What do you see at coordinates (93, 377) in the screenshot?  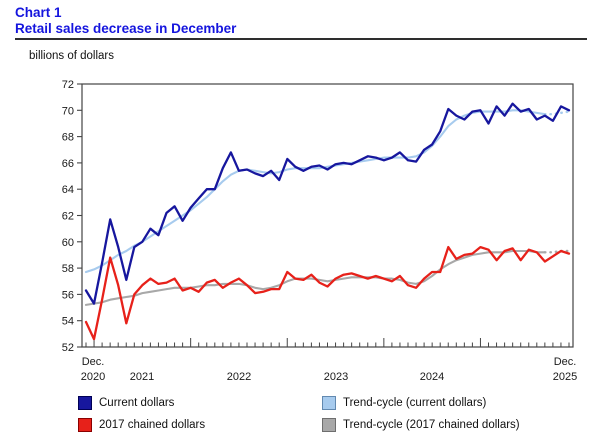 I see `x-label-start-year: 2020` at bounding box center [93, 377].